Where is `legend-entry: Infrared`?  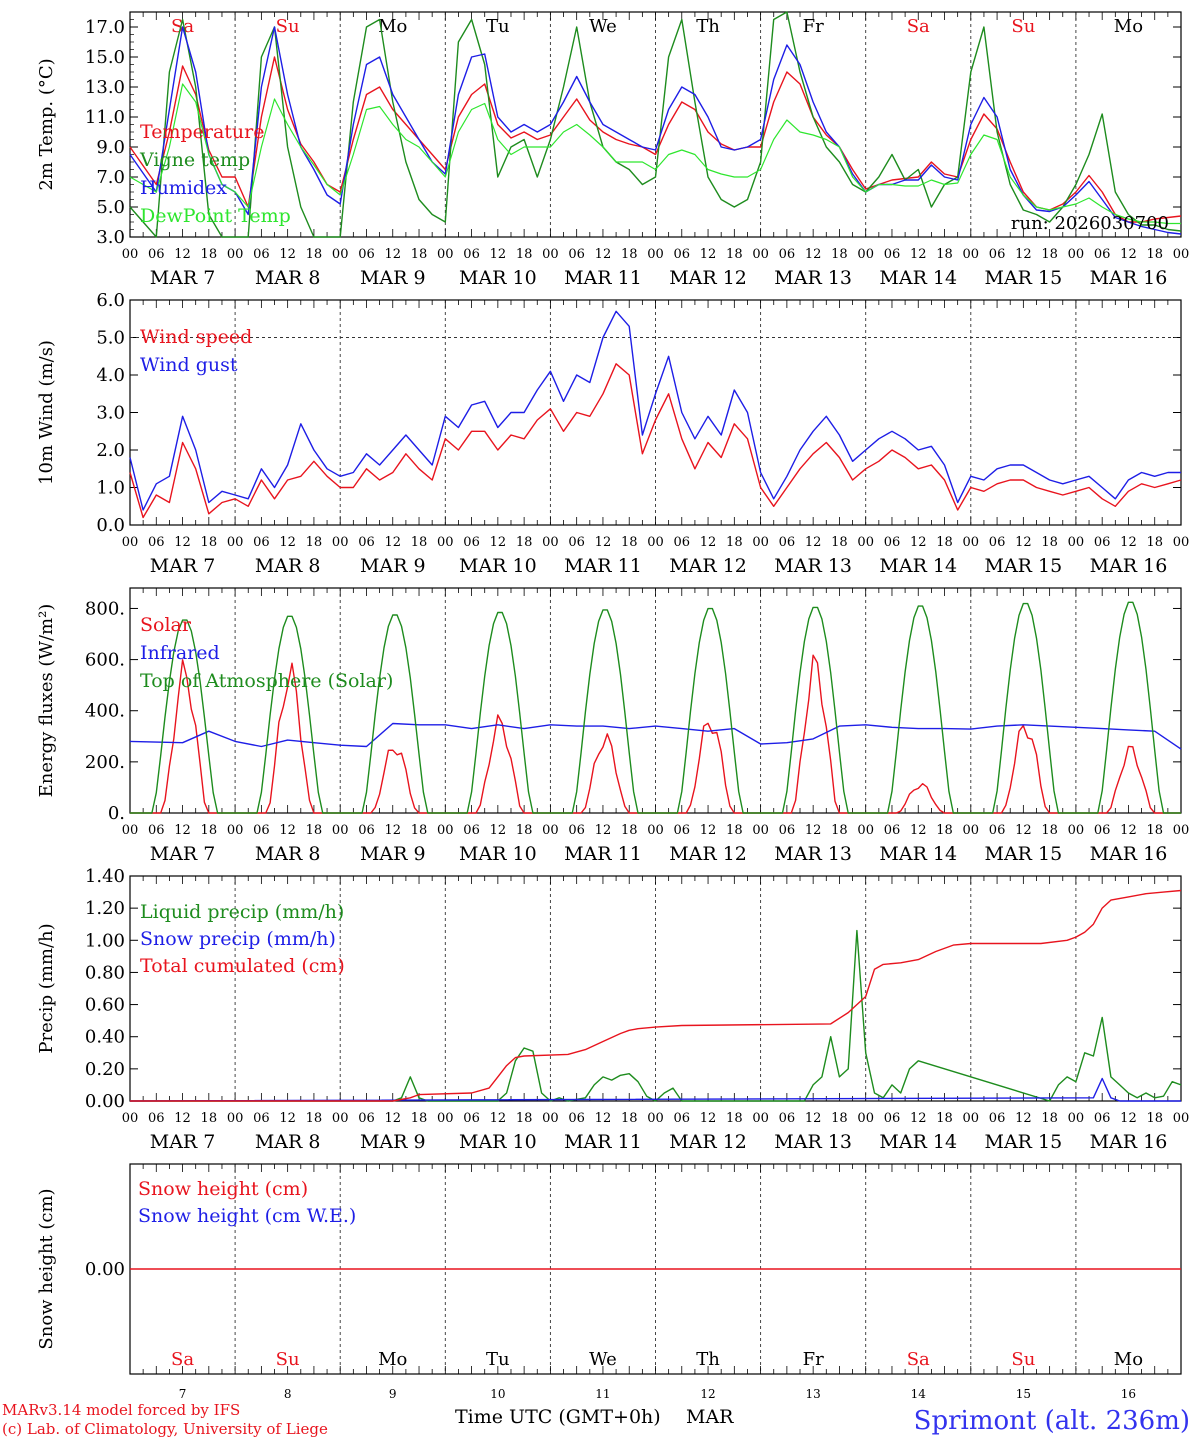
legend-entry: Infrared is located at coordinates (180, 653).